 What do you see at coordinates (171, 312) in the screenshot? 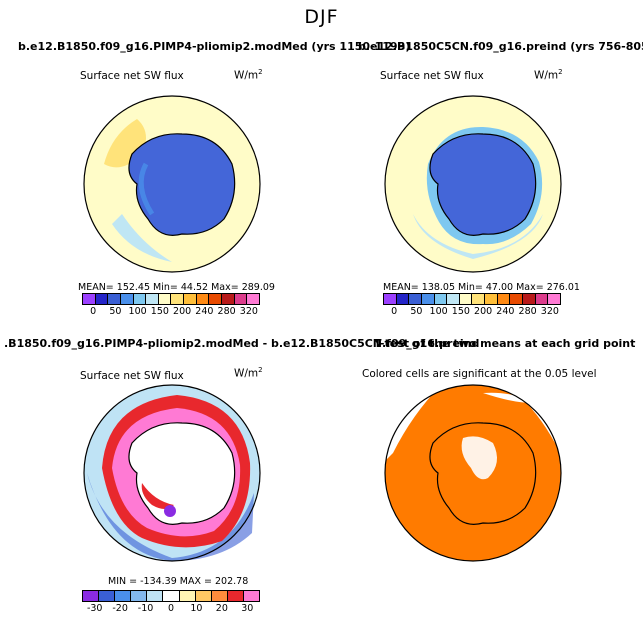
I see `colorbar-ticks-top-left: 0 50 100 150 200 240 280 320` at bounding box center [171, 312].